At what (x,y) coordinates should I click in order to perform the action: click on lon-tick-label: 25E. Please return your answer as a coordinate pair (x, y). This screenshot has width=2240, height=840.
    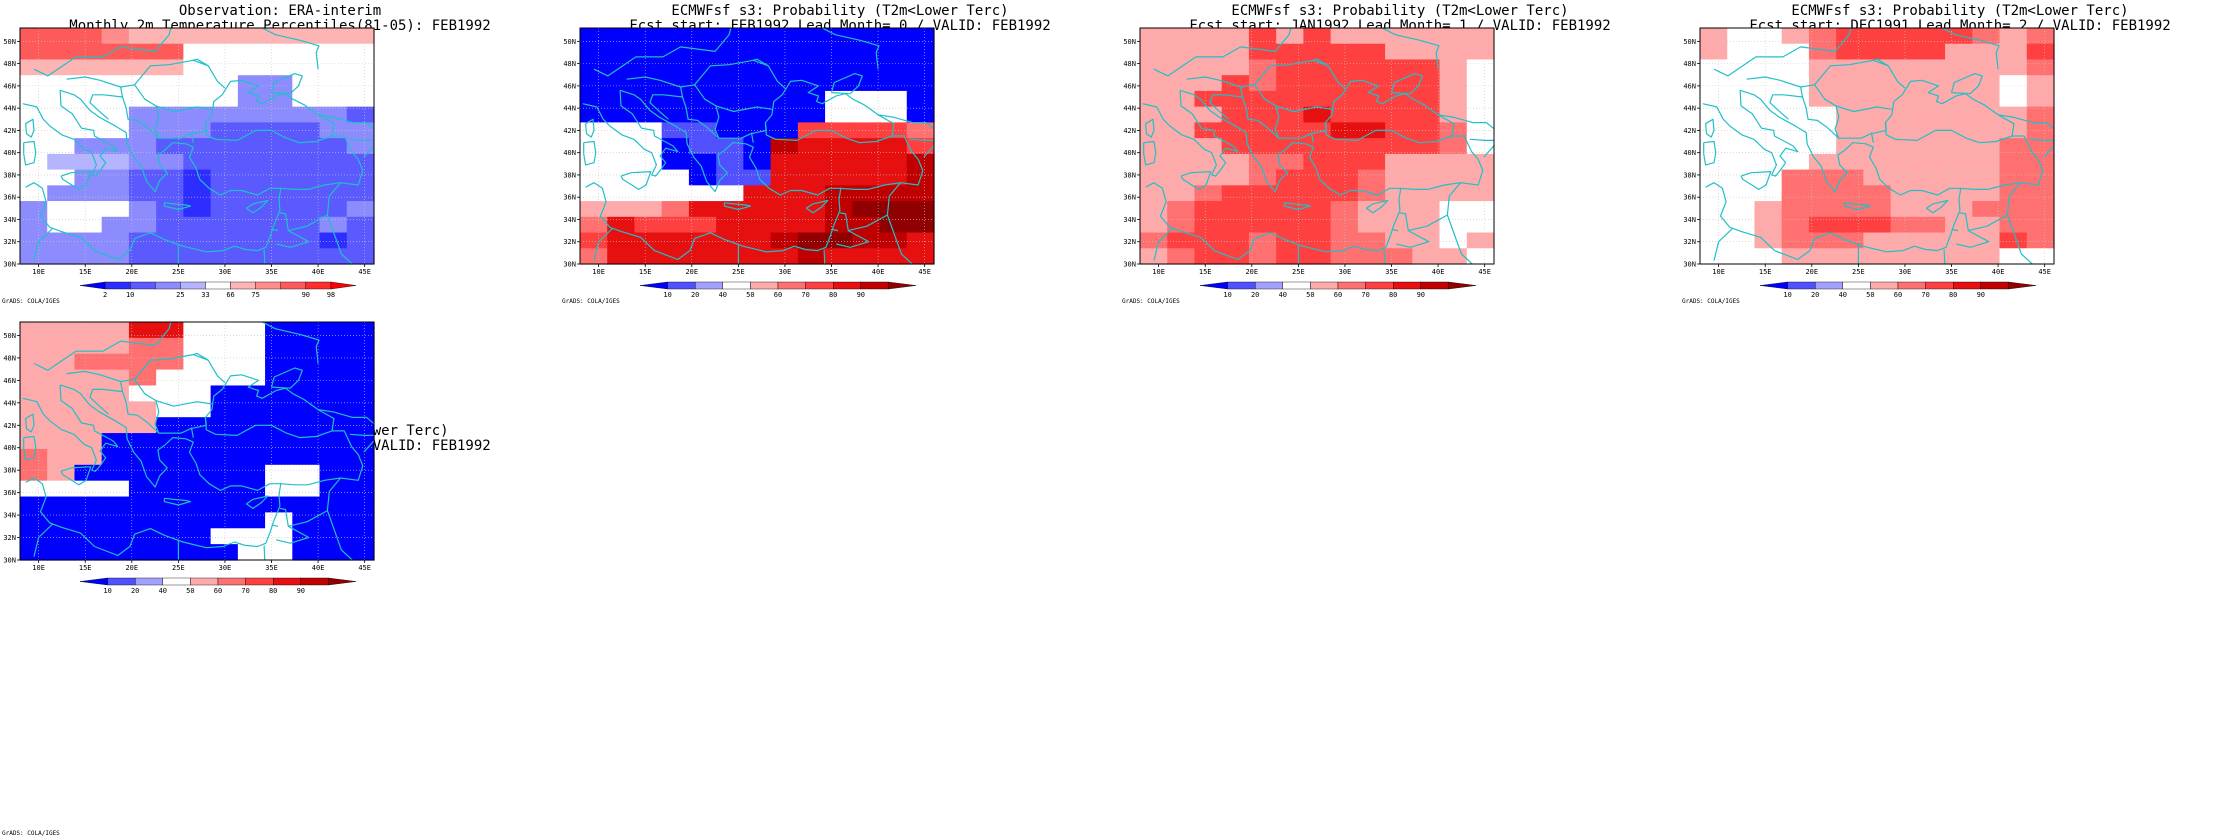
    Looking at the image, I should click on (1858, 272).